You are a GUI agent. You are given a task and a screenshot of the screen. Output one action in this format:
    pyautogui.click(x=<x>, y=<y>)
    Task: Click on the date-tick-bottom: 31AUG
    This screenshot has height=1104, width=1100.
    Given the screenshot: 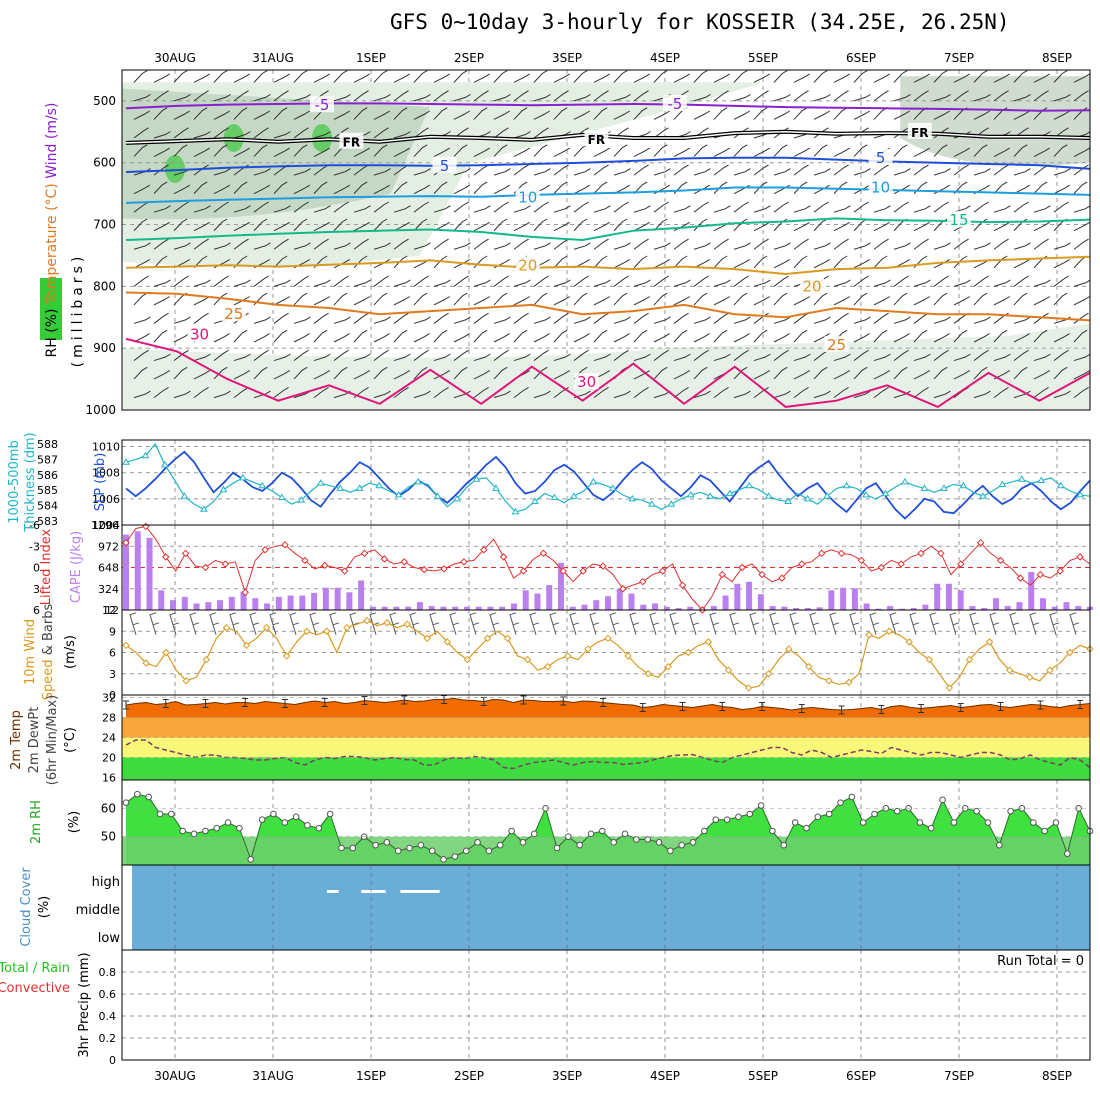 What is the action you would take?
    pyautogui.click(x=273, y=1076)
    